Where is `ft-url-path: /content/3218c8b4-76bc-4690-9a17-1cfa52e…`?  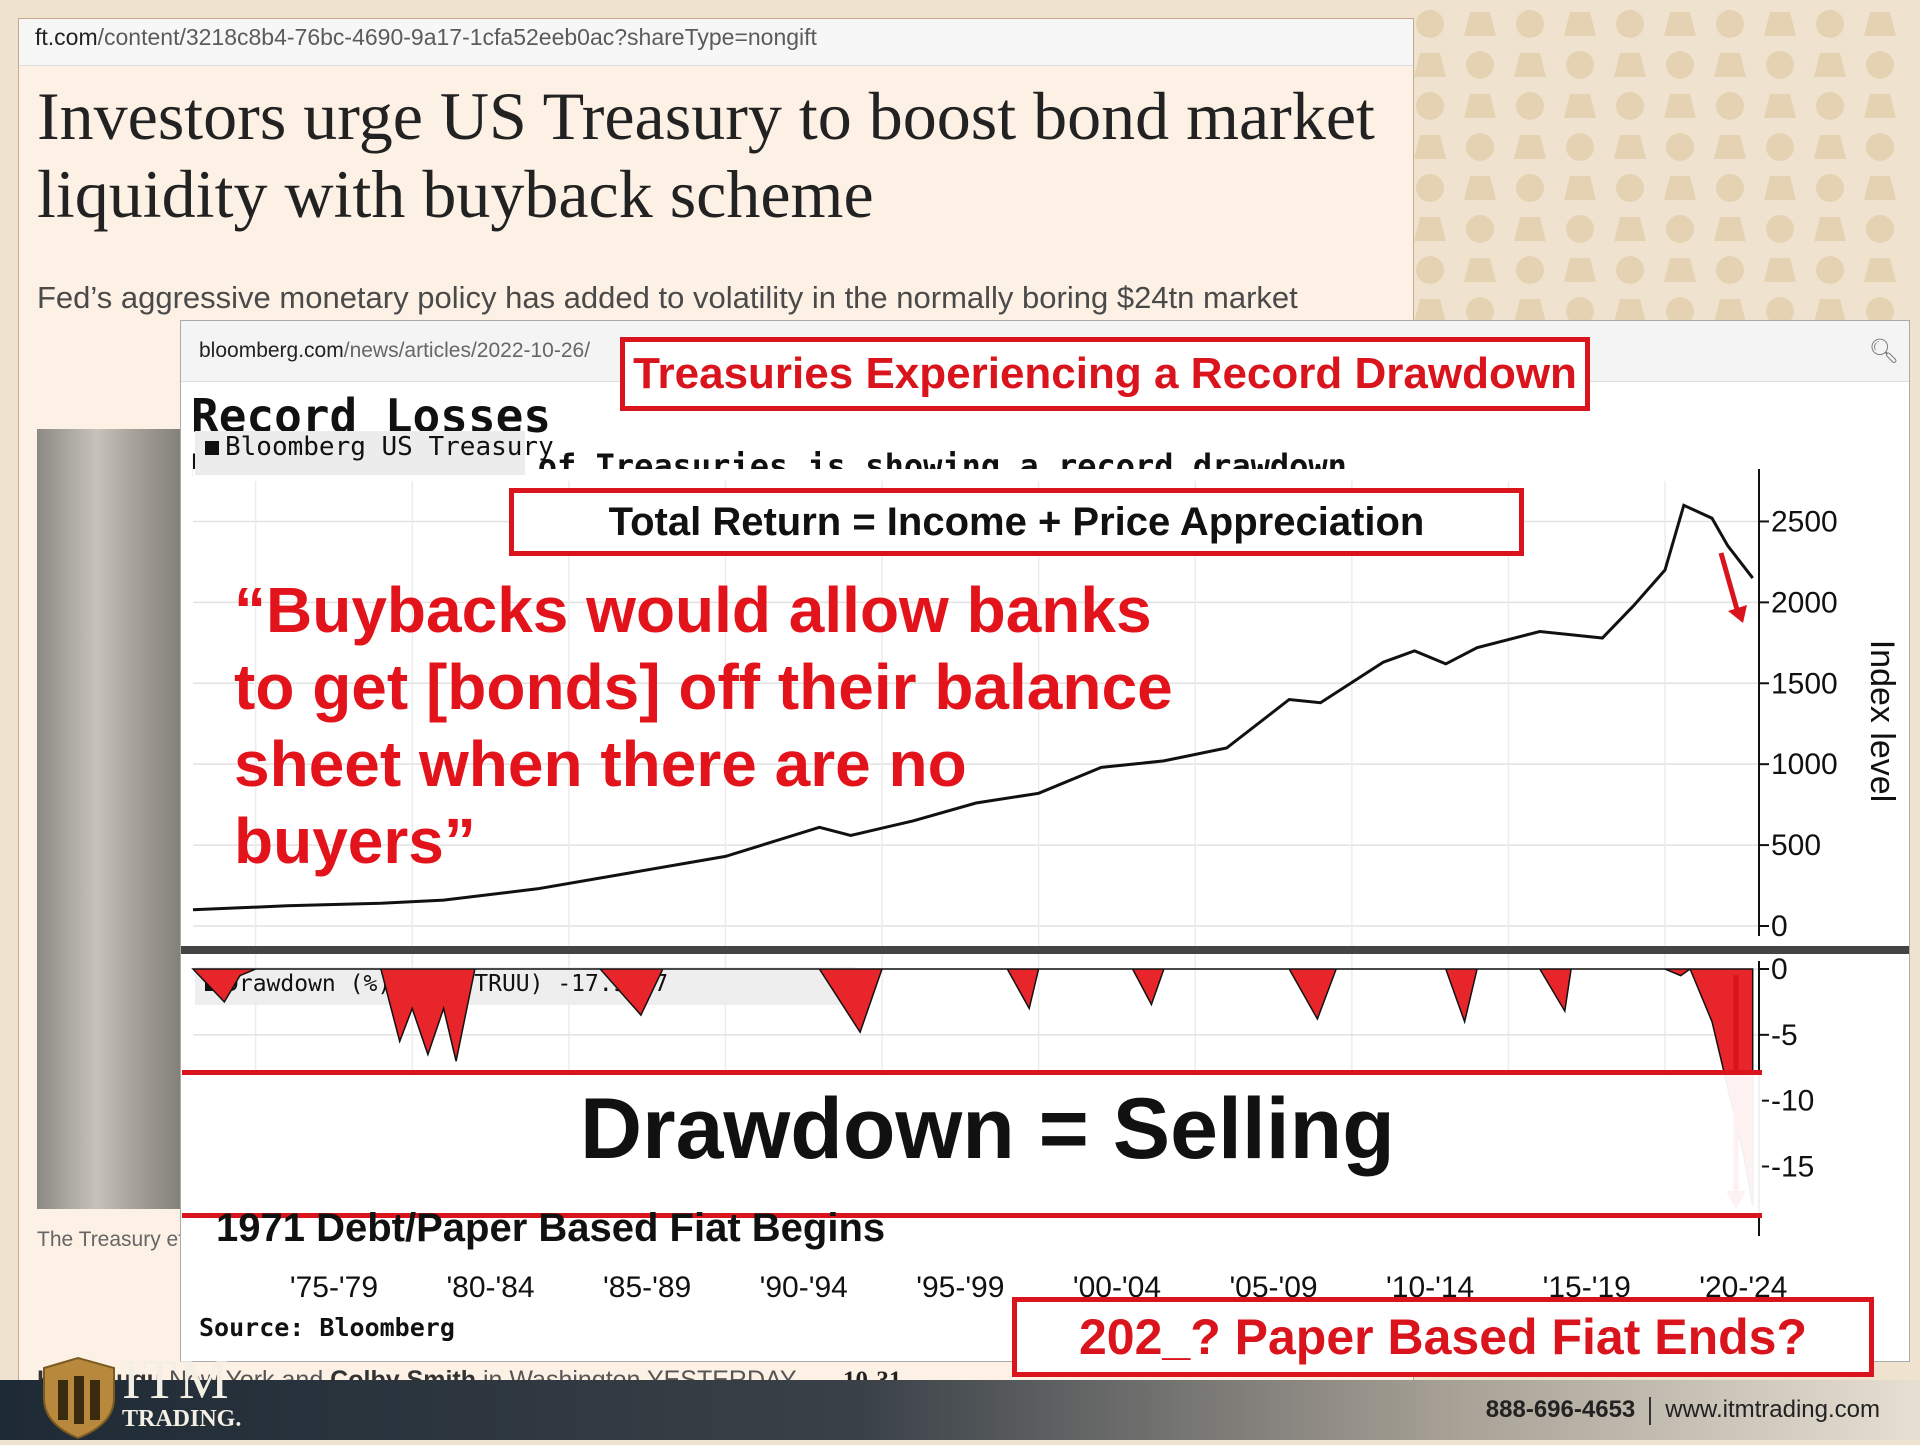
ft-url-path: /content/3218c8b4-76bc-4690-9a17-1cfa52e… is located at coordinates (457, 37).